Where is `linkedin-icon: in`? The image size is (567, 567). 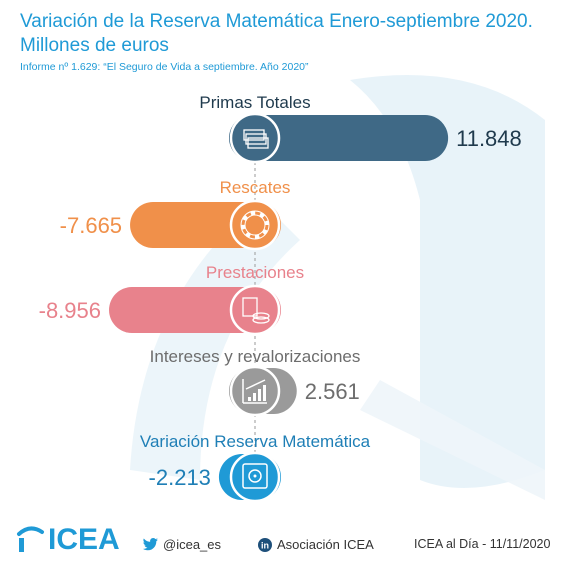 linkedin-icon: in is located at coordinates (265, 544).